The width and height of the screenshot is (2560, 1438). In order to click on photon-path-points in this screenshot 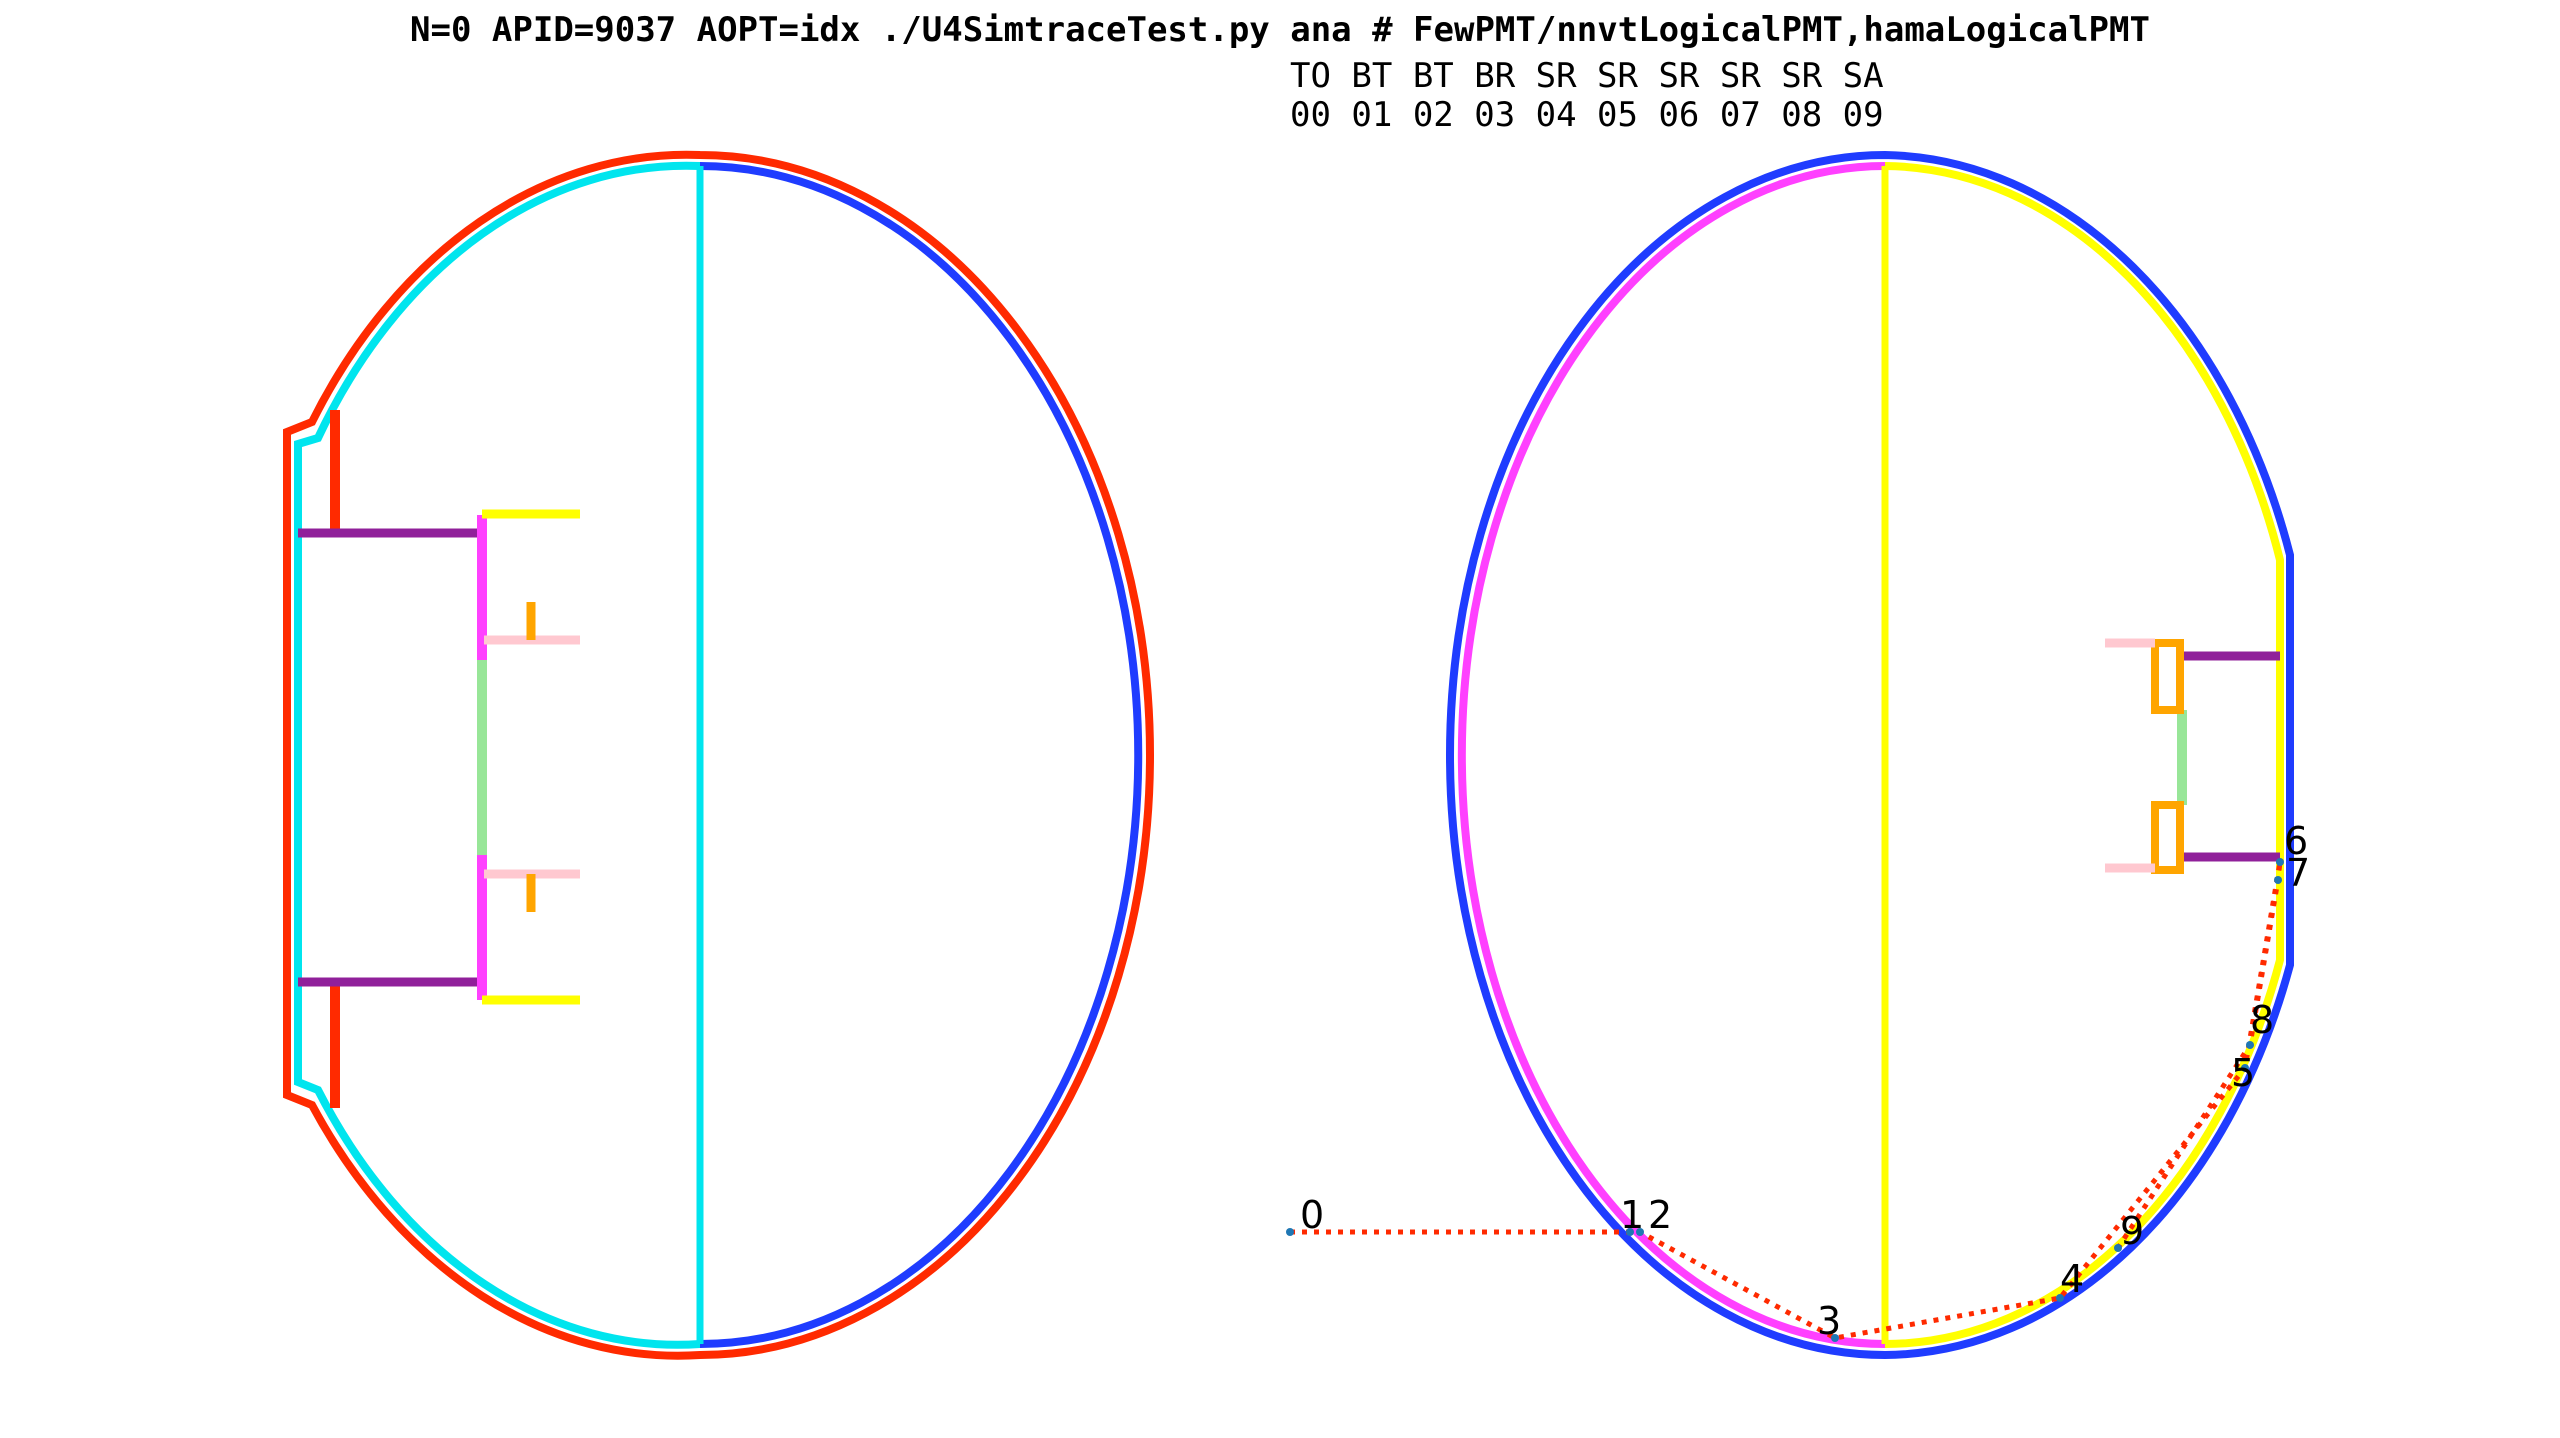, I will do `click(1785, 1100)`.